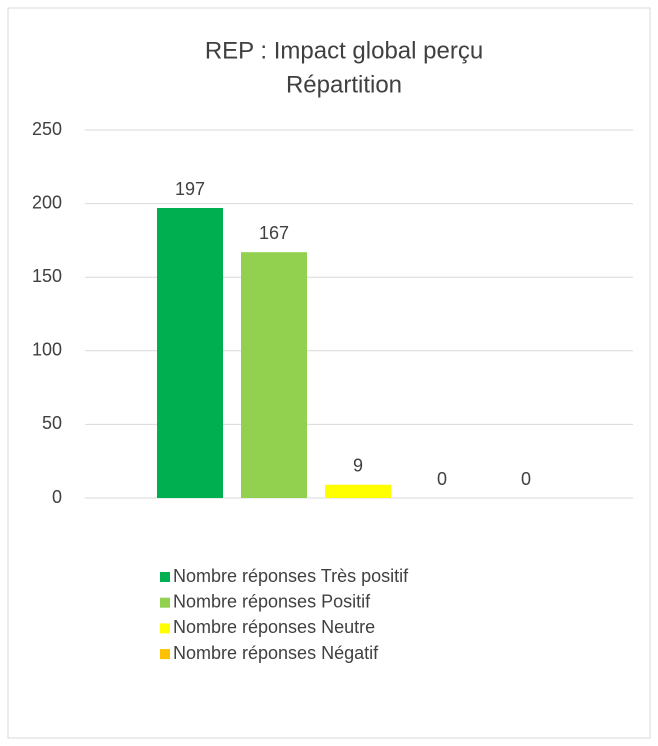  What do you see at coordinates (358, 466) in the screenshot?
I see `data-label: 9` at bounding box center [358, 466].